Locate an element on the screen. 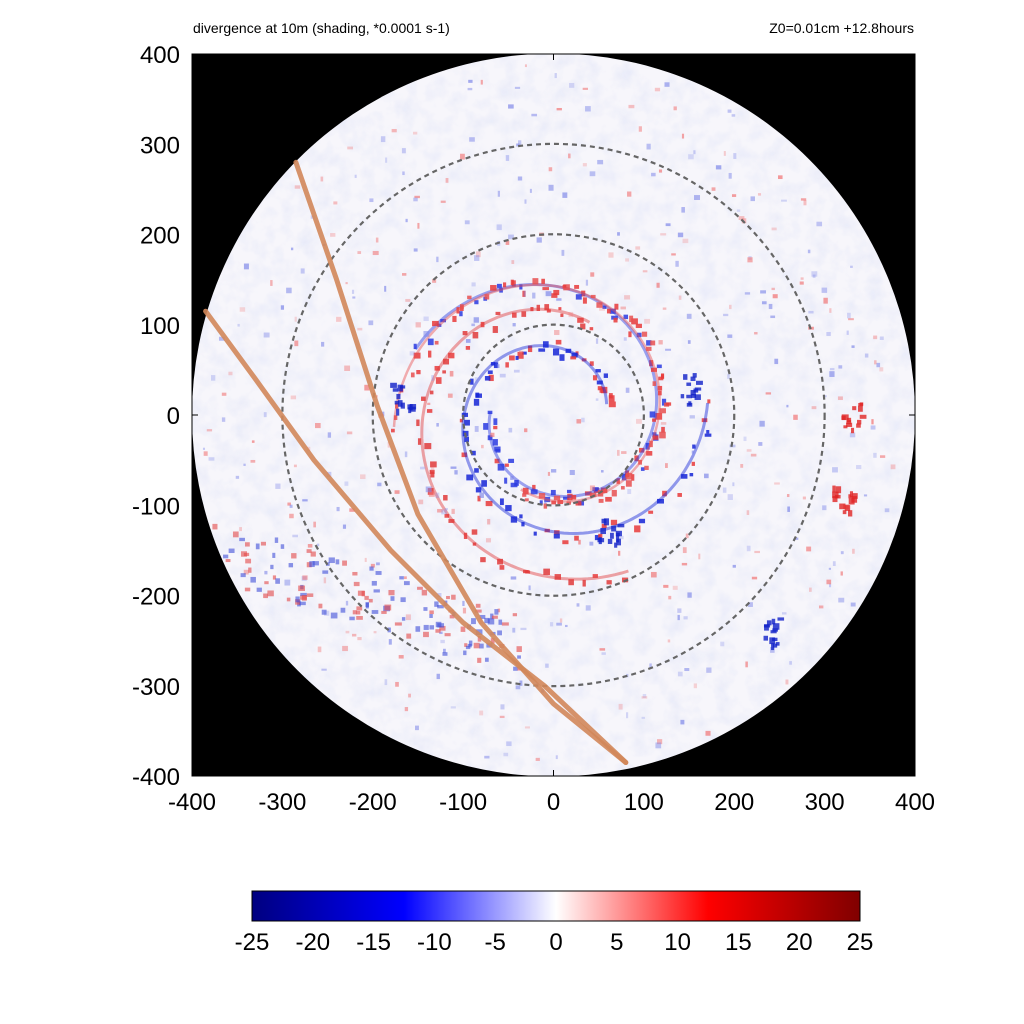 The width and height of the screenshot is (1024, 1024). reference-circle-r100 is located at coordinates (553, 415).